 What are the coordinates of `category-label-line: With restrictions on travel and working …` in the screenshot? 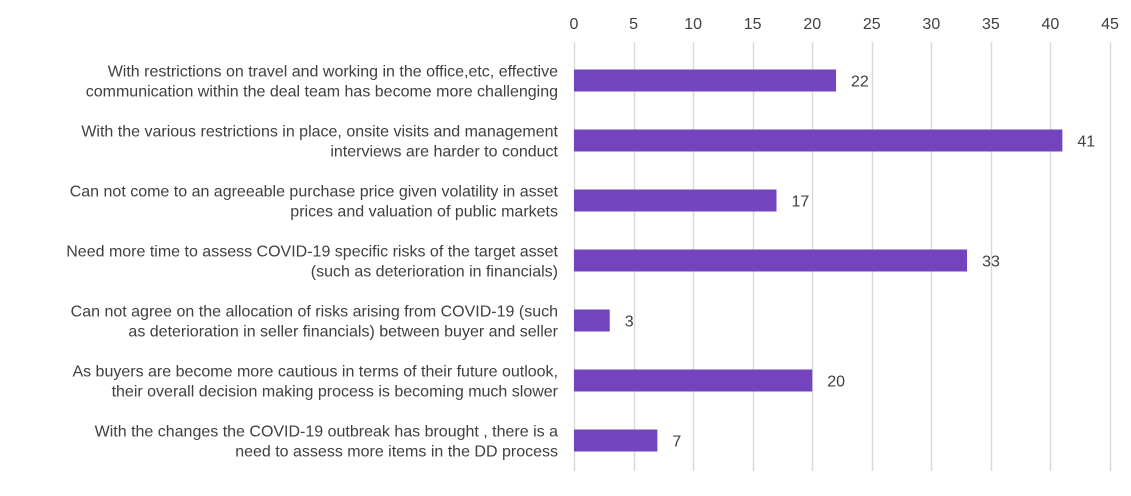 It's located at (333, 72).